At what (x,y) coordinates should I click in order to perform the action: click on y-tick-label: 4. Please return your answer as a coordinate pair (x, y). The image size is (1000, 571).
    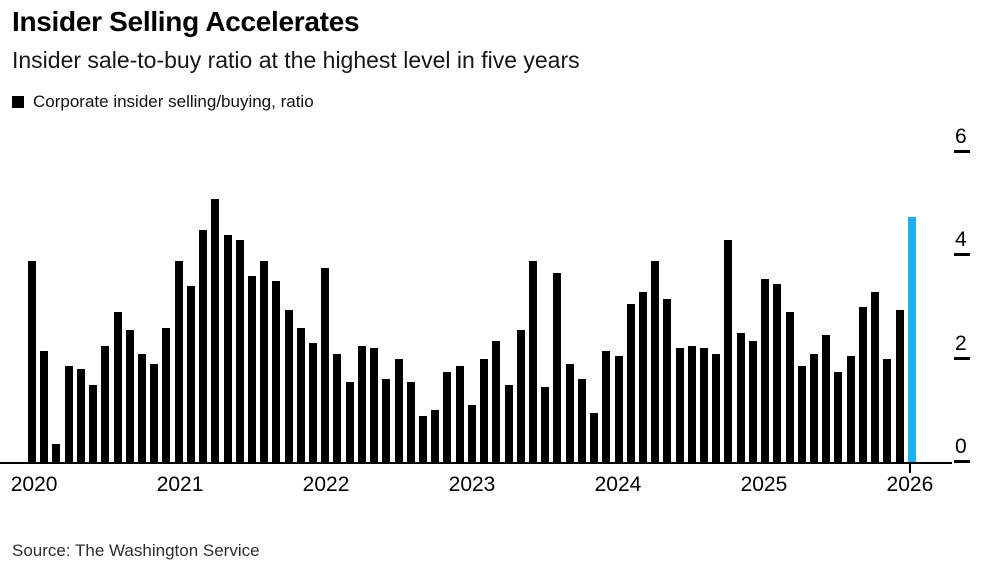
    Looking at the image, I should click on (961, 240).